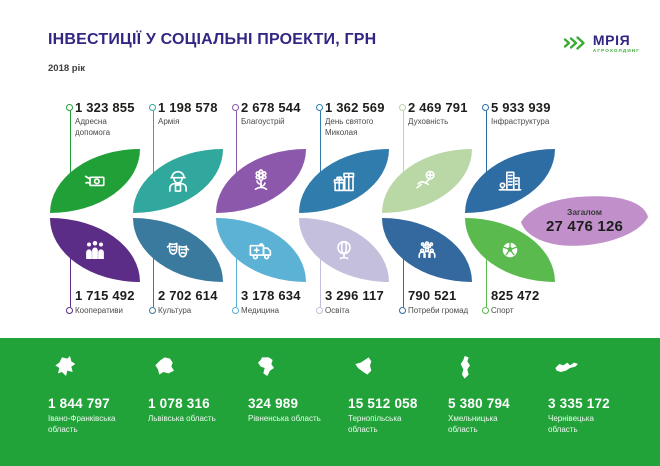 This screenshot has height=466, width=660. Describe the element at coordinates (363, 366) in the screenshot. I see `ternopil-region-icon` at that location.